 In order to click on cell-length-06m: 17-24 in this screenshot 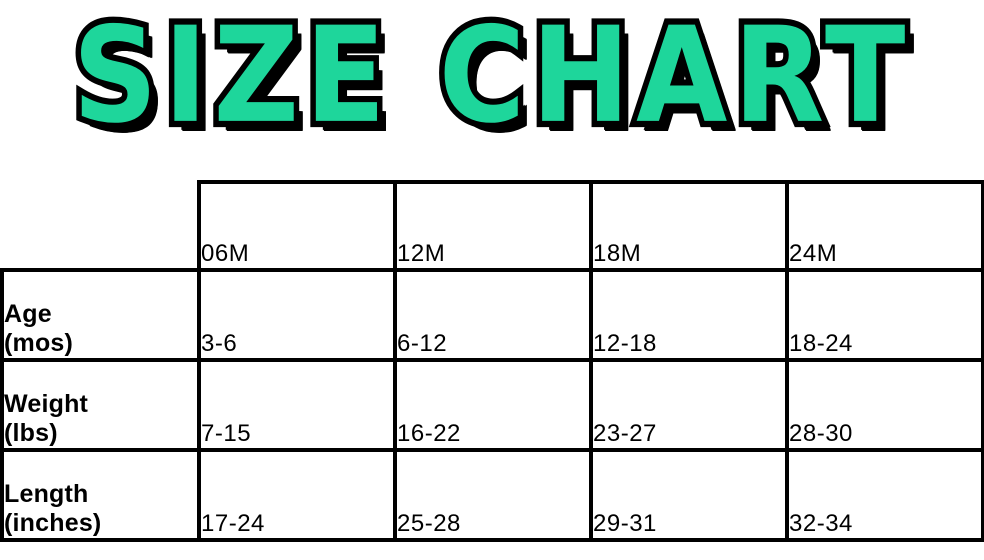, I will do `click(297, 495)`.